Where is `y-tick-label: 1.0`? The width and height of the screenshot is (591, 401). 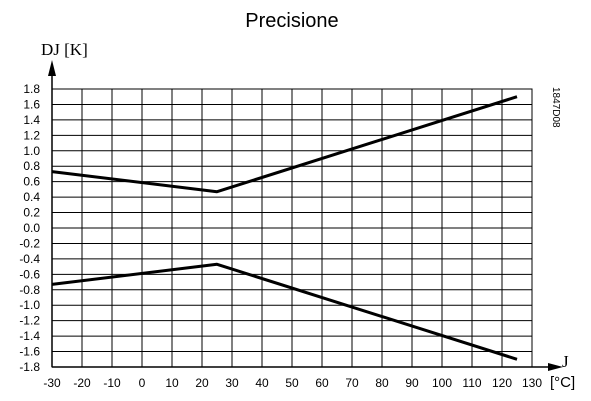
y-tick-label: 1.0 is located at coordinates (31, 151).